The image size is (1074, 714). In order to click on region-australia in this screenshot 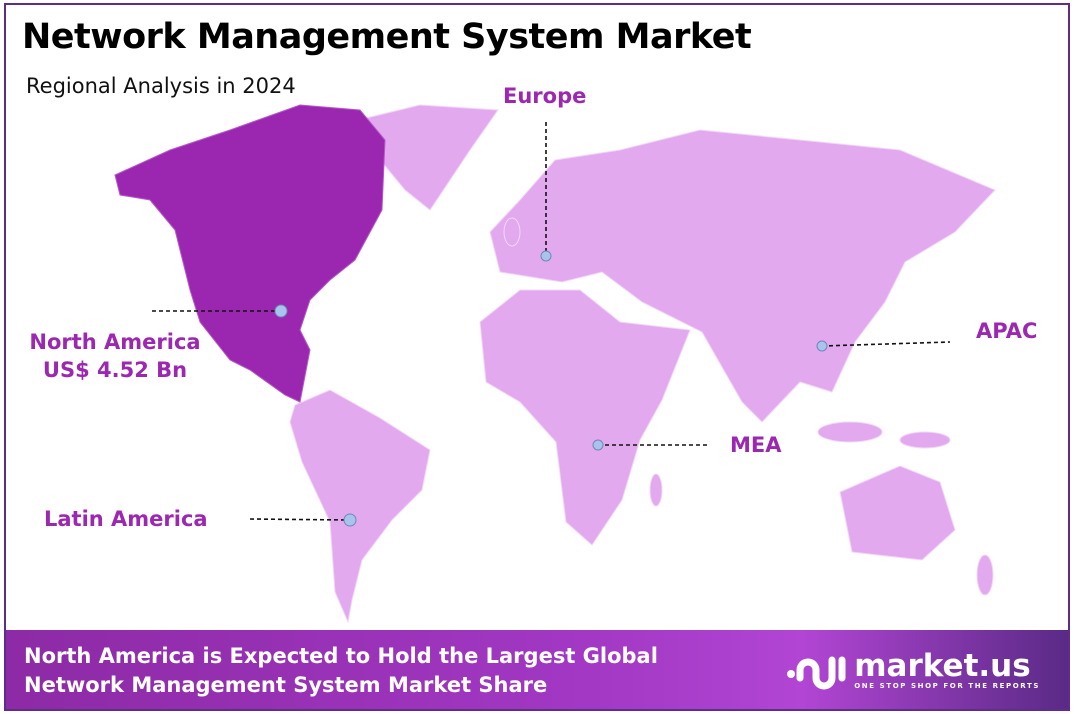, I will do `click(897, 513)`.